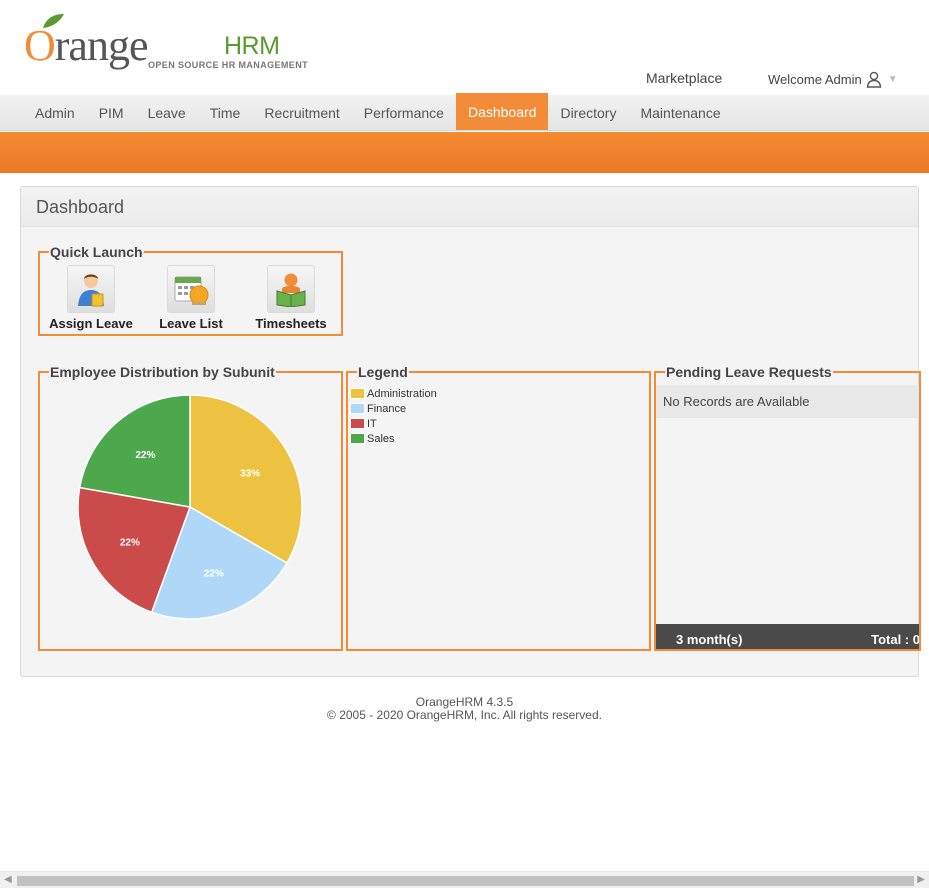  Describe the element at coordinates (788, 636) in the screenshot. I see `pending-footer: 3 month(s) Total : 0` at that location.